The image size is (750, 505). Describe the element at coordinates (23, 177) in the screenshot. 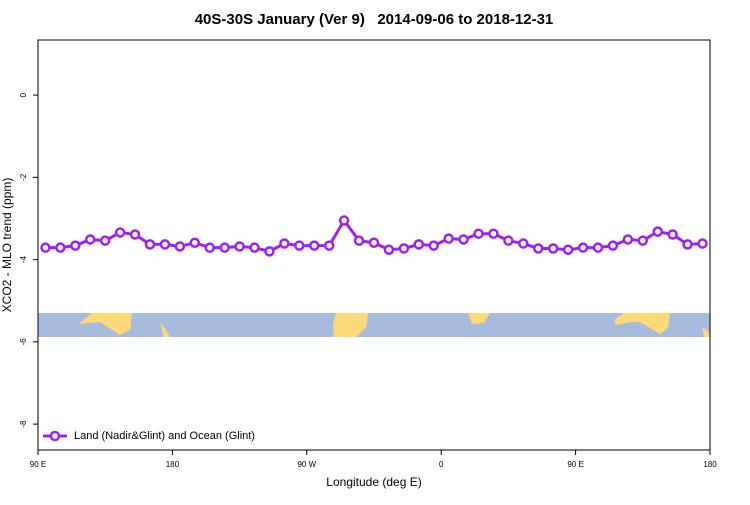

I see `y-tick-label: -2` at that location.